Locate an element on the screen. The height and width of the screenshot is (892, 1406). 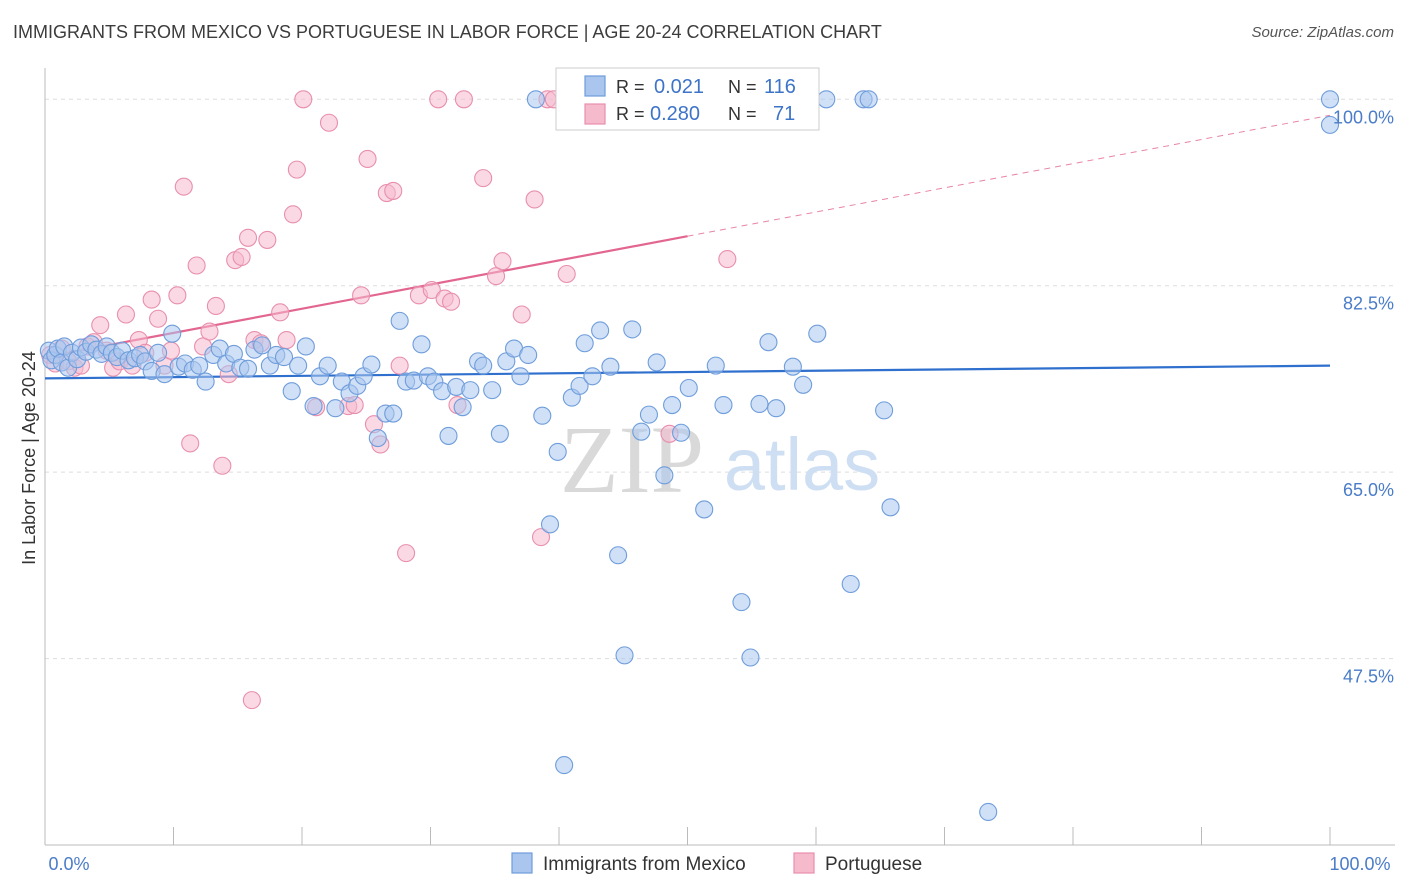
watermark-zip: ZIP is located at coordinates (632, 459).